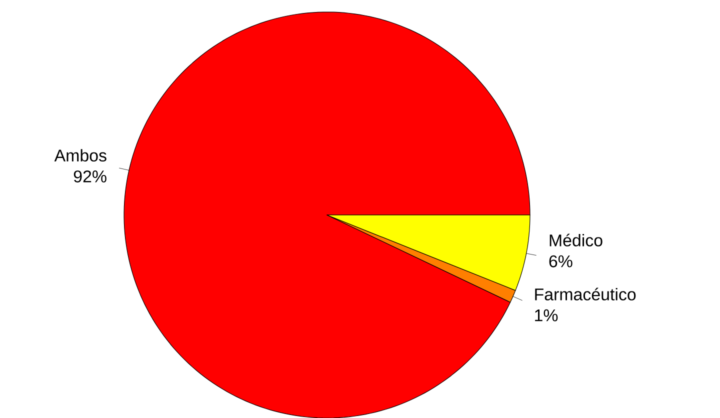 Image resolution: width=720 pixels, height=418 pixels. Describe the element at coordinates (585, 294) in the screenshot. I see `slice-label: Farmacéutico` at that location.